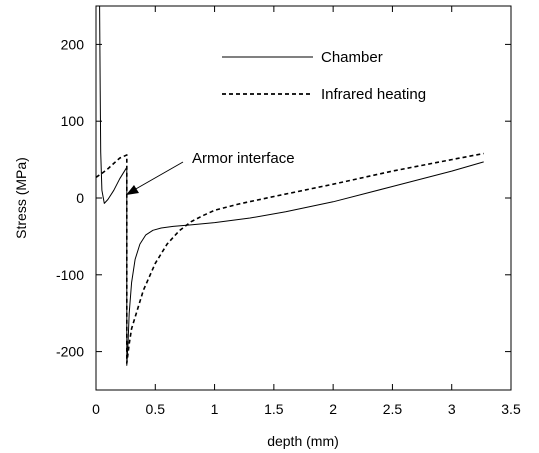  Describe the element at coordinates (156, 409) in the screenshot. I see `x-tick-label: 0.5` at that location.